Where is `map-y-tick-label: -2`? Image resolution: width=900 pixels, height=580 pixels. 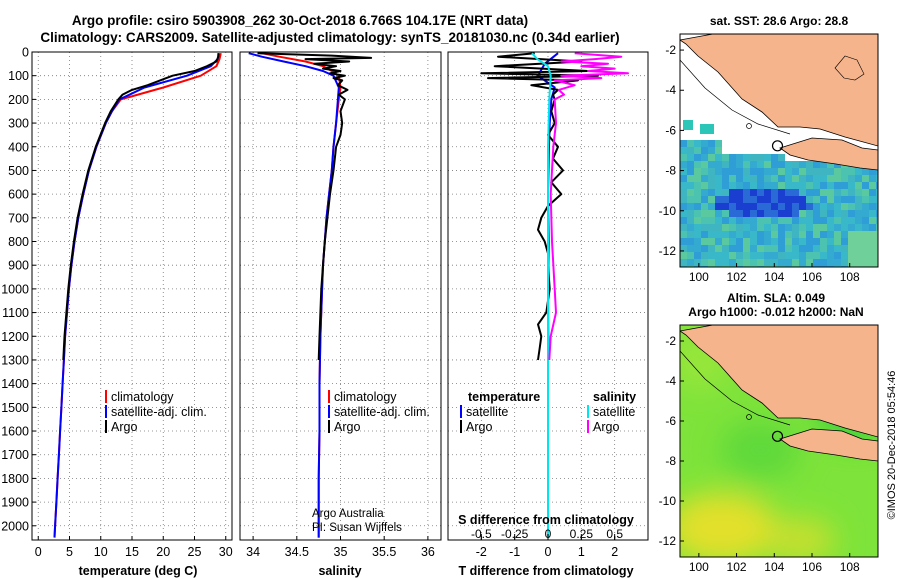
map-y-tick-label: -2 is located at coordinates (670, 341).